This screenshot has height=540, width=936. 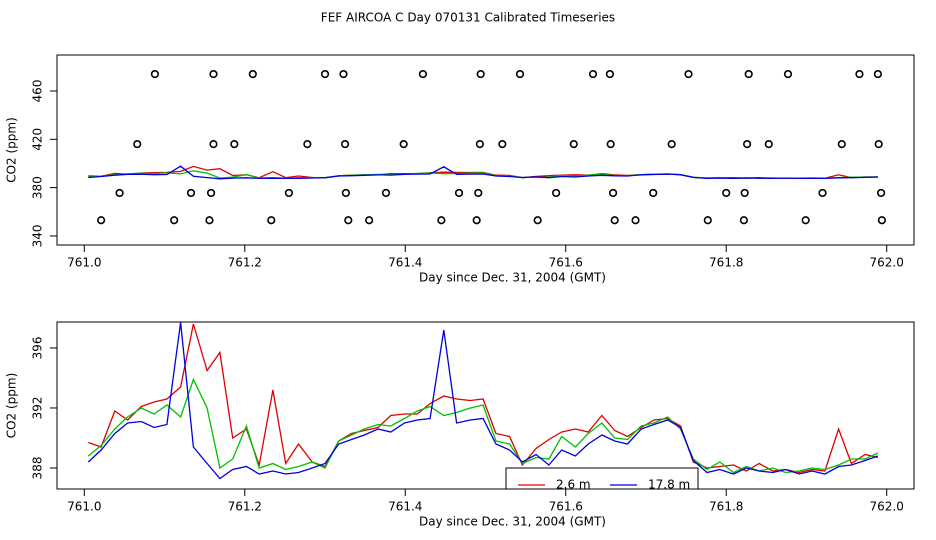 What do you see at coordinates (38, 408) in the screenshot?
I see `y-tick-label: 392` at bounding box center [38, 408].